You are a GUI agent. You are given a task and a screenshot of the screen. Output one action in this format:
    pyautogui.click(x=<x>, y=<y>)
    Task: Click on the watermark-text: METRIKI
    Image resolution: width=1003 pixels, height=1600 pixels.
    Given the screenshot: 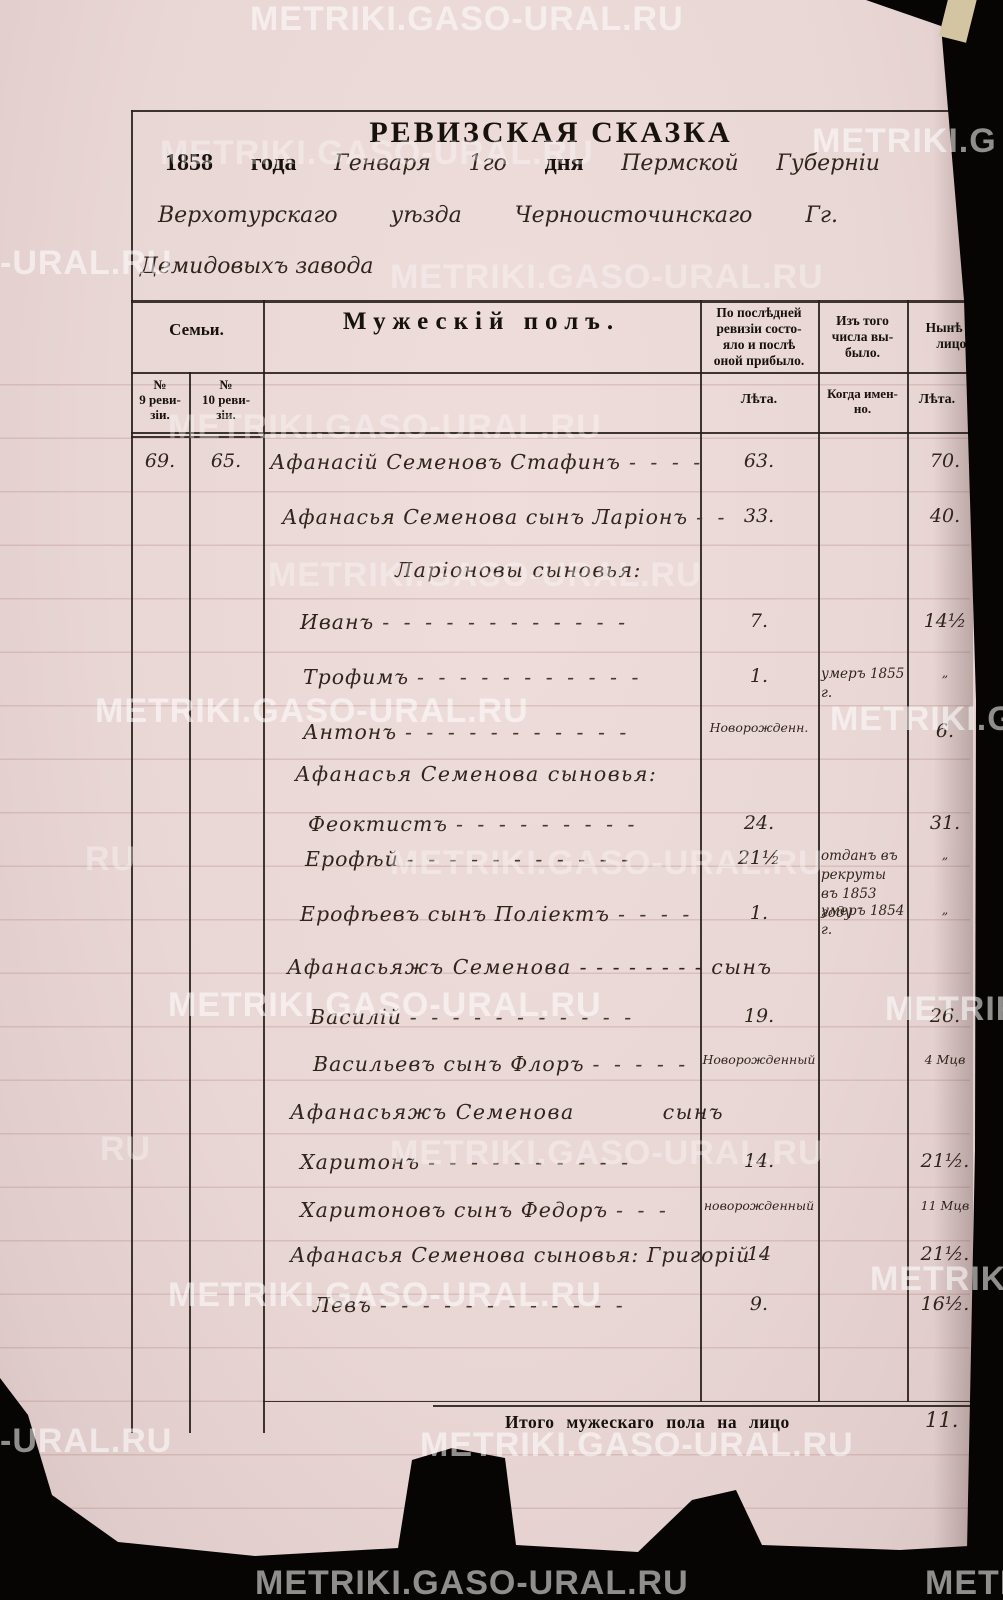 What is the action you would take?
    pyautogui.click(x=944, y=1009)
    